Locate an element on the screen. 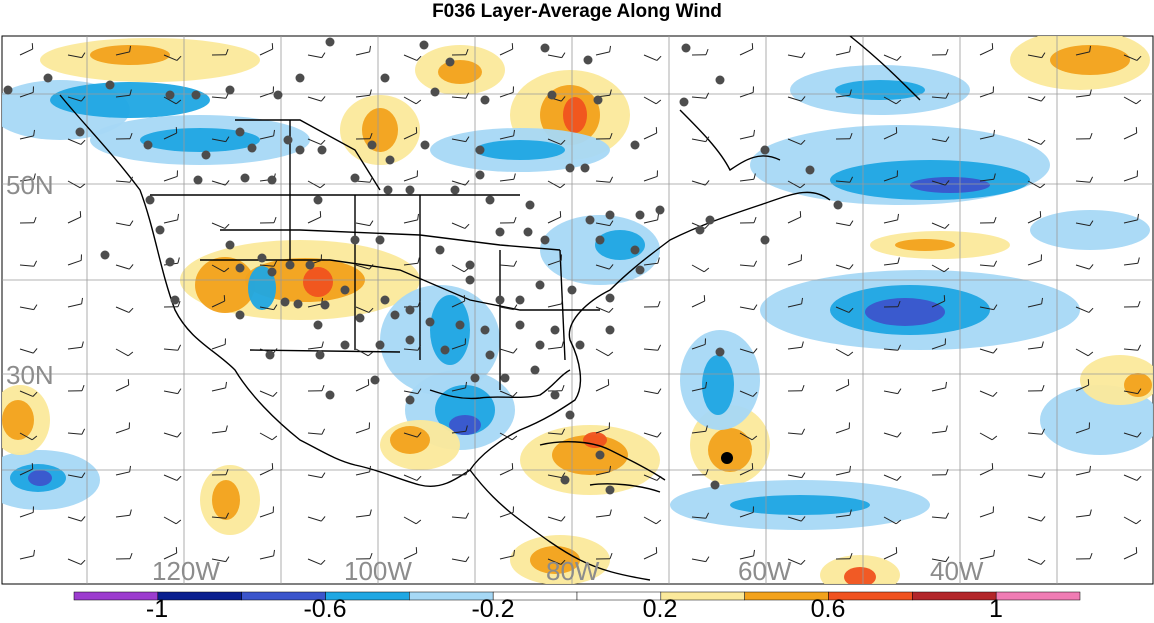 This screenshot has height=623, width=1154. lat-label-50n: 50N is located at coordinates (30, 185).